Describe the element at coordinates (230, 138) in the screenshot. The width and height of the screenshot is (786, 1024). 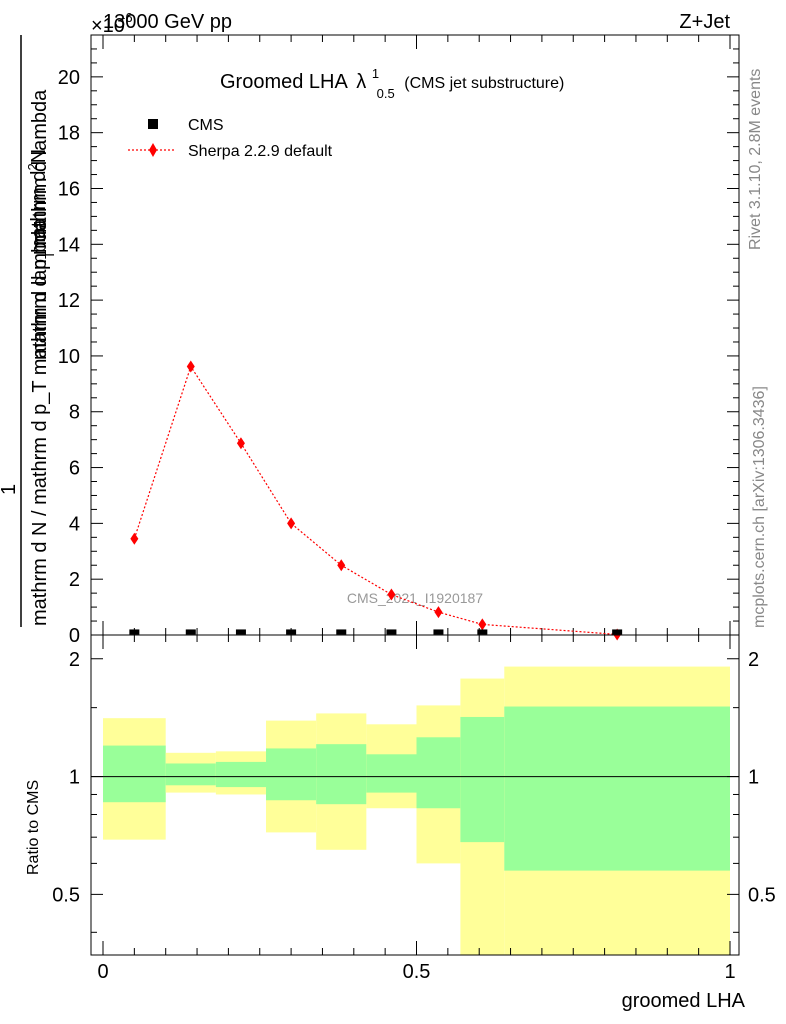
I see `legend: CMS Sherpa 2.2.9 default` at that location.